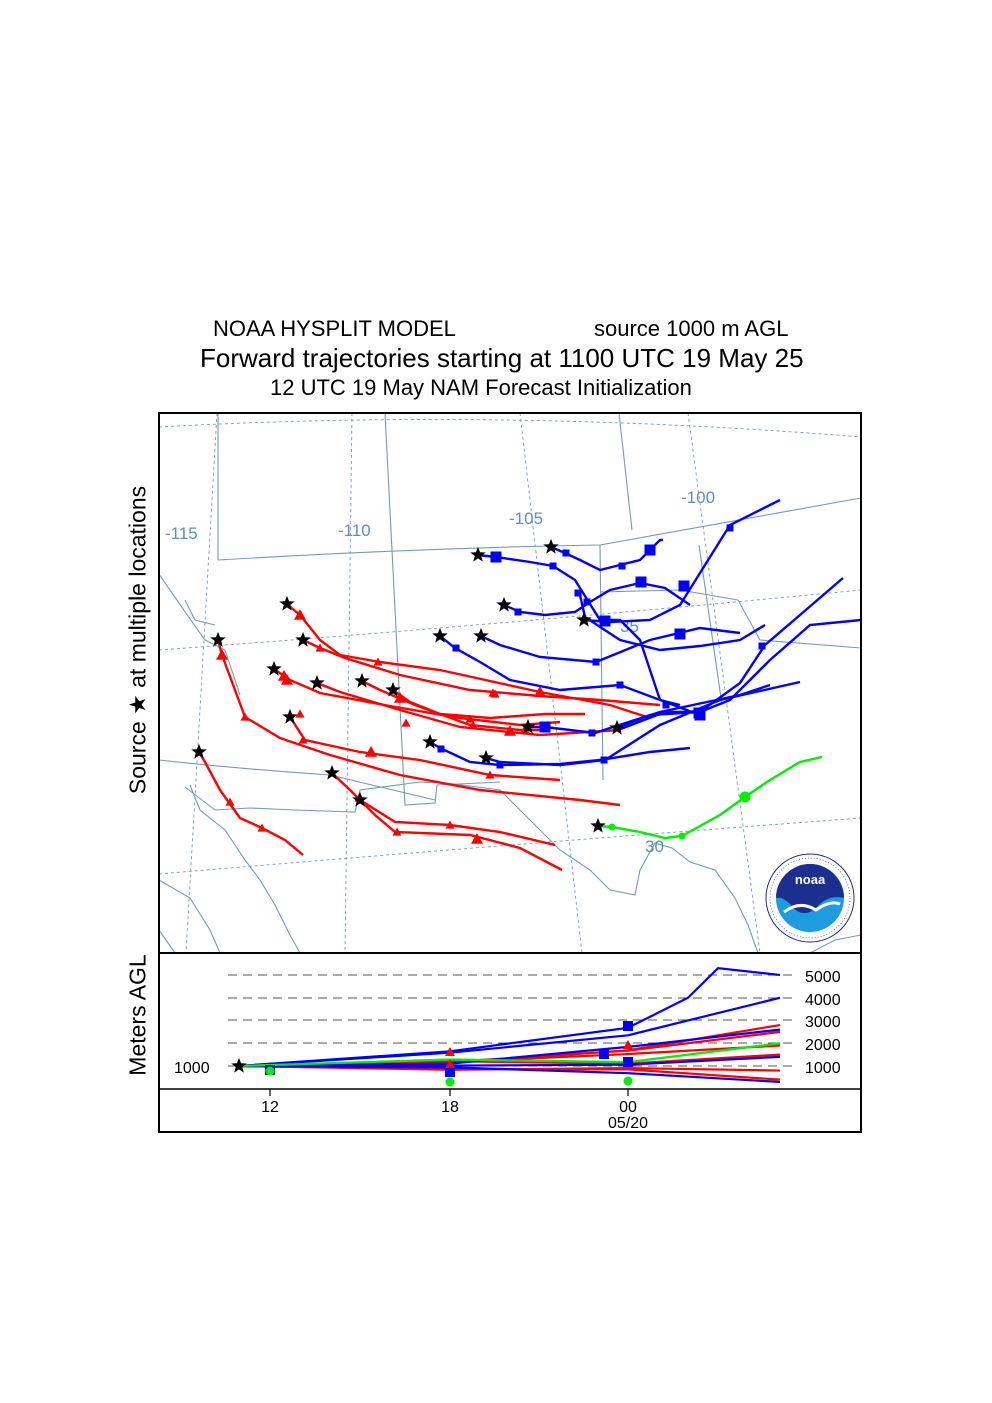  Describe the element at coordinates (810, 879) in the screenshot. I see `svg-text: noaa` at that location.